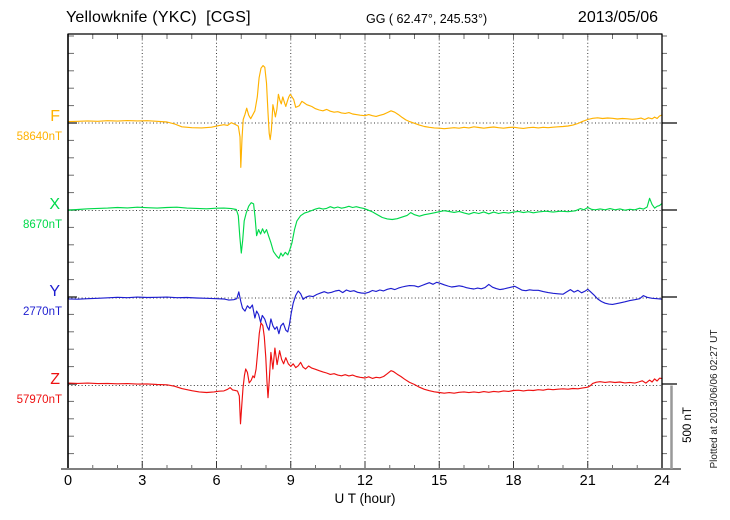 The width and height of the screenshot is (730, 520). I want to click on x-tick-label-3: 3, so click(142, 481).